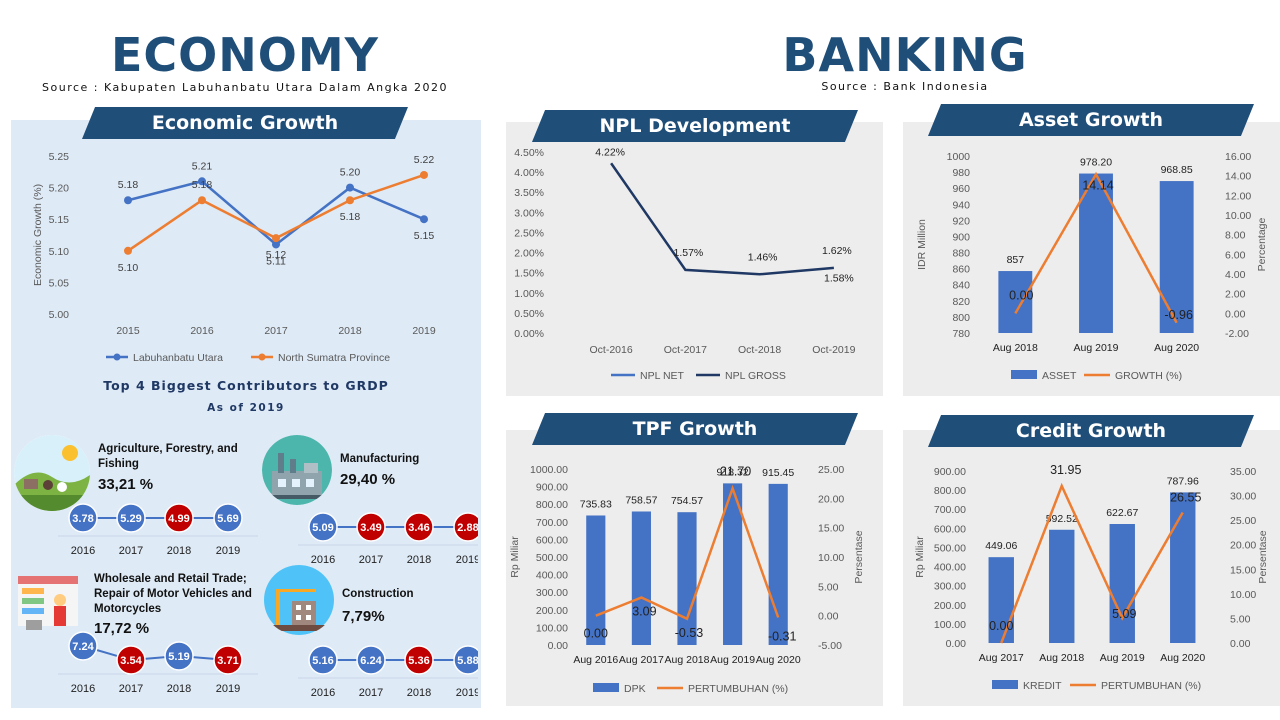 The width and height of the screenshot is (1280, 720). Describe the element at coordinates (641, 660) in the screenshot. I see `x-tick-label: Aug 2017` at that location.